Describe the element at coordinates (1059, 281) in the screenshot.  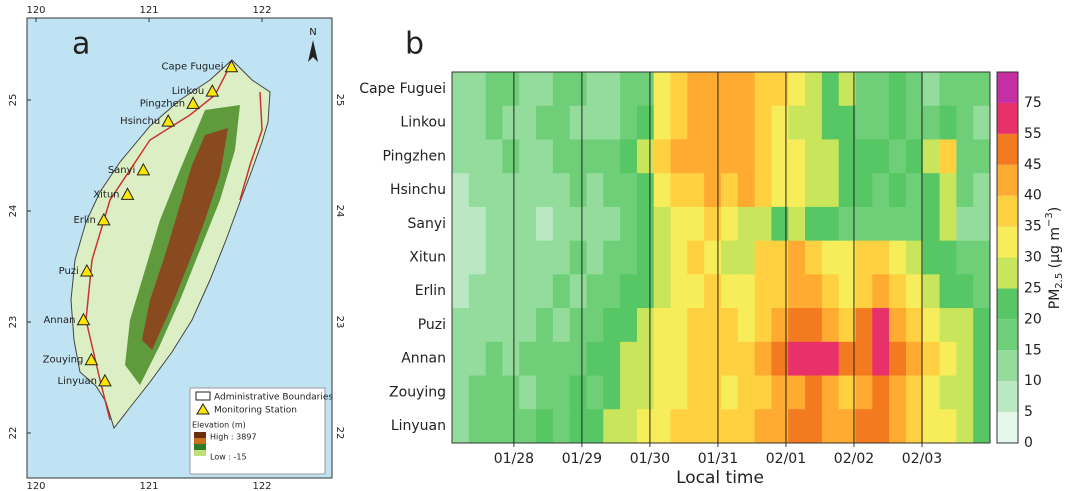
I see `colorbar-label-part: 2.5` at that location.